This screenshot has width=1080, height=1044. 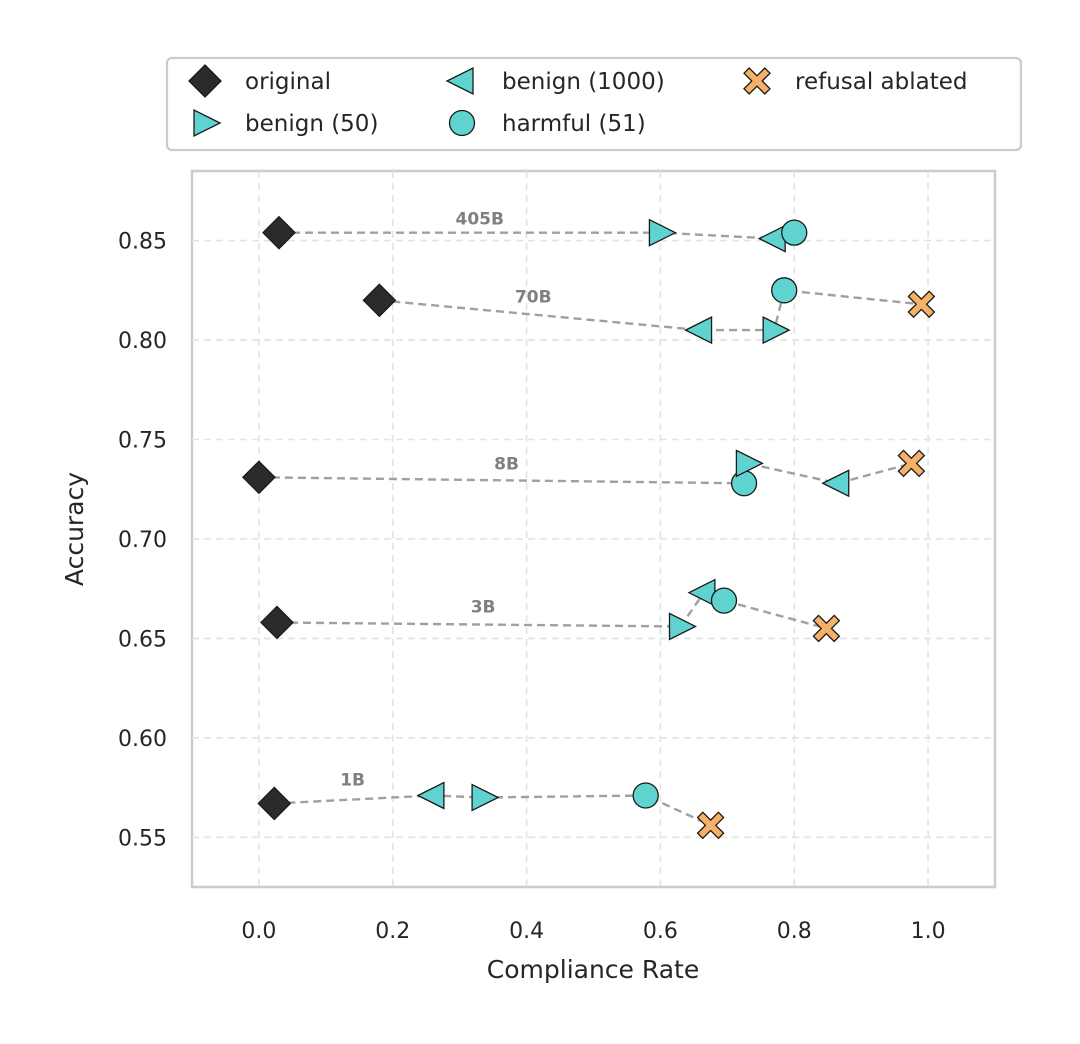 What do you see at coordinates (142, 639) in the screenshot?
I see `y-tick-label: 0.65` at bounding box center [142, 639].